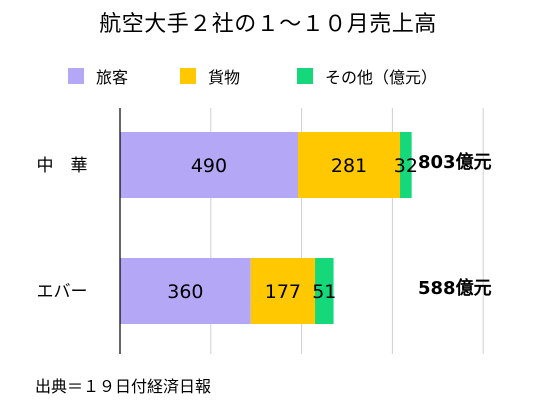  Describe the element at coordinates (455, 162) in the screenshot. I see `total-label: 803億元` at that location.